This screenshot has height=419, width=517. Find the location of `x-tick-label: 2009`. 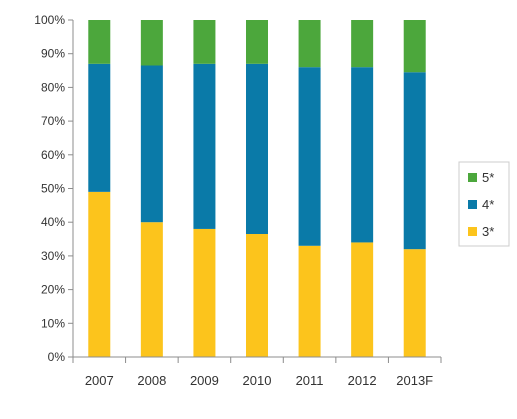

x-tick-label: 2009 is located at coordinates (204, 380).